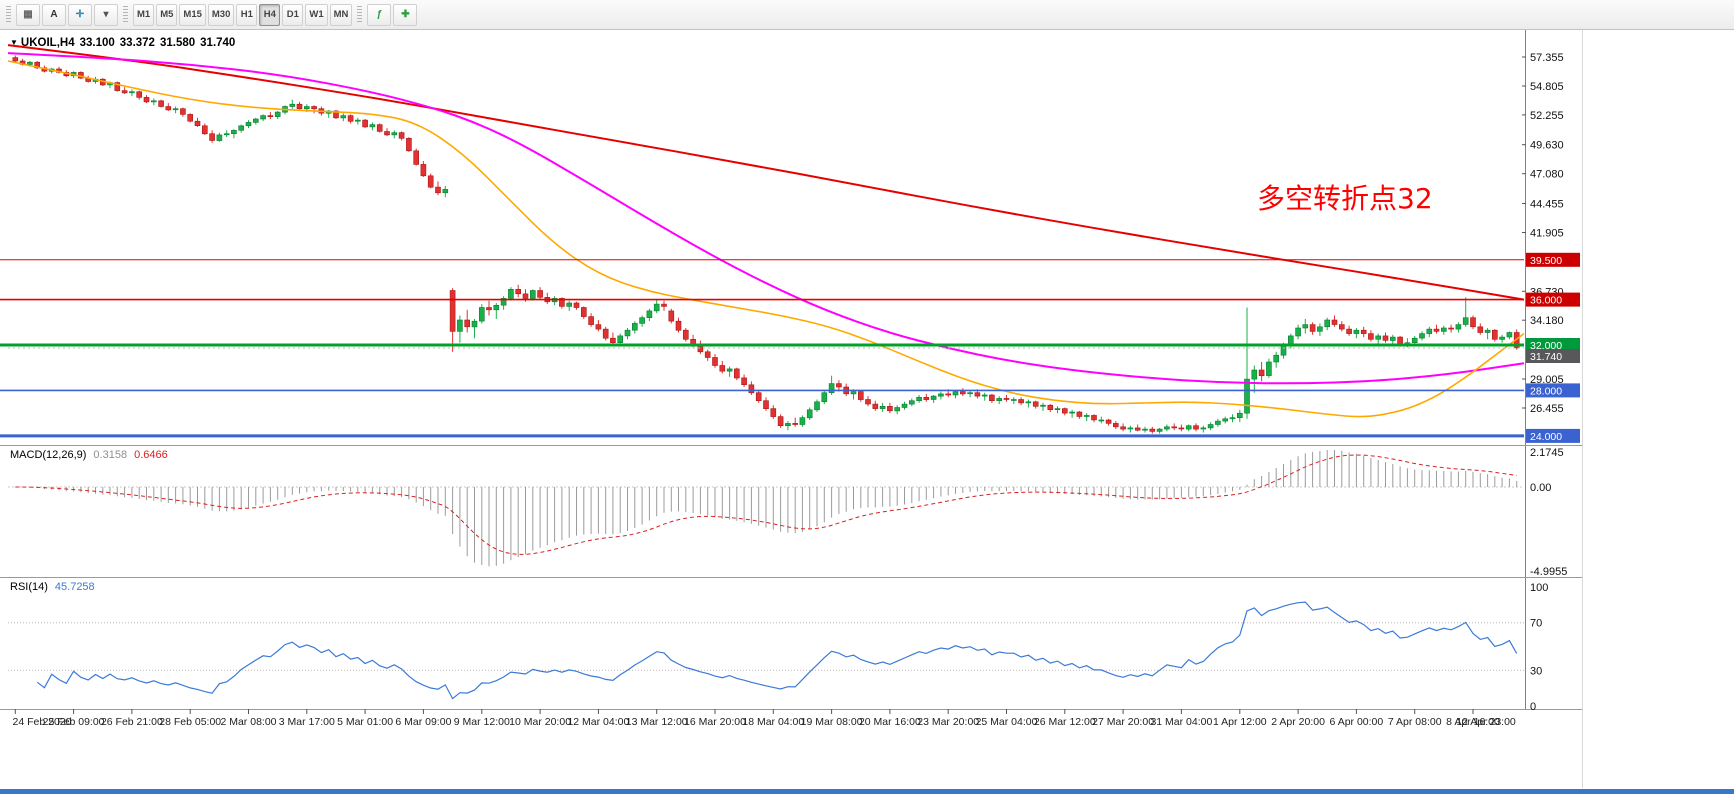  Describe the element at coordinates (307, 722) in the screenshot. I see `svg-text: 3 Mar 17:00` at that location.